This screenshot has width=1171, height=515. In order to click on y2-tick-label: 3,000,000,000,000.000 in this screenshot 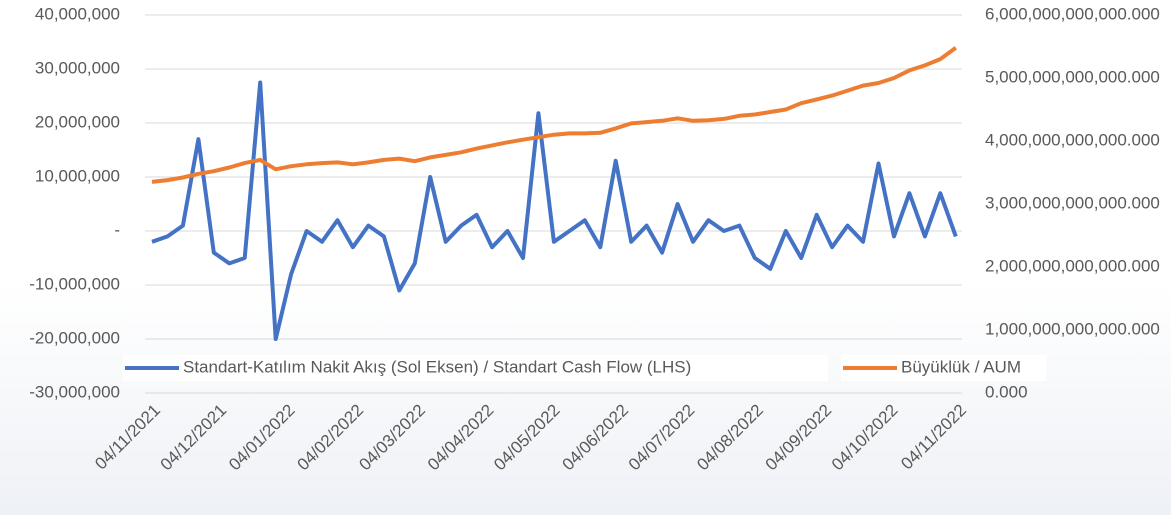, I will do `click(1072, 202)`.